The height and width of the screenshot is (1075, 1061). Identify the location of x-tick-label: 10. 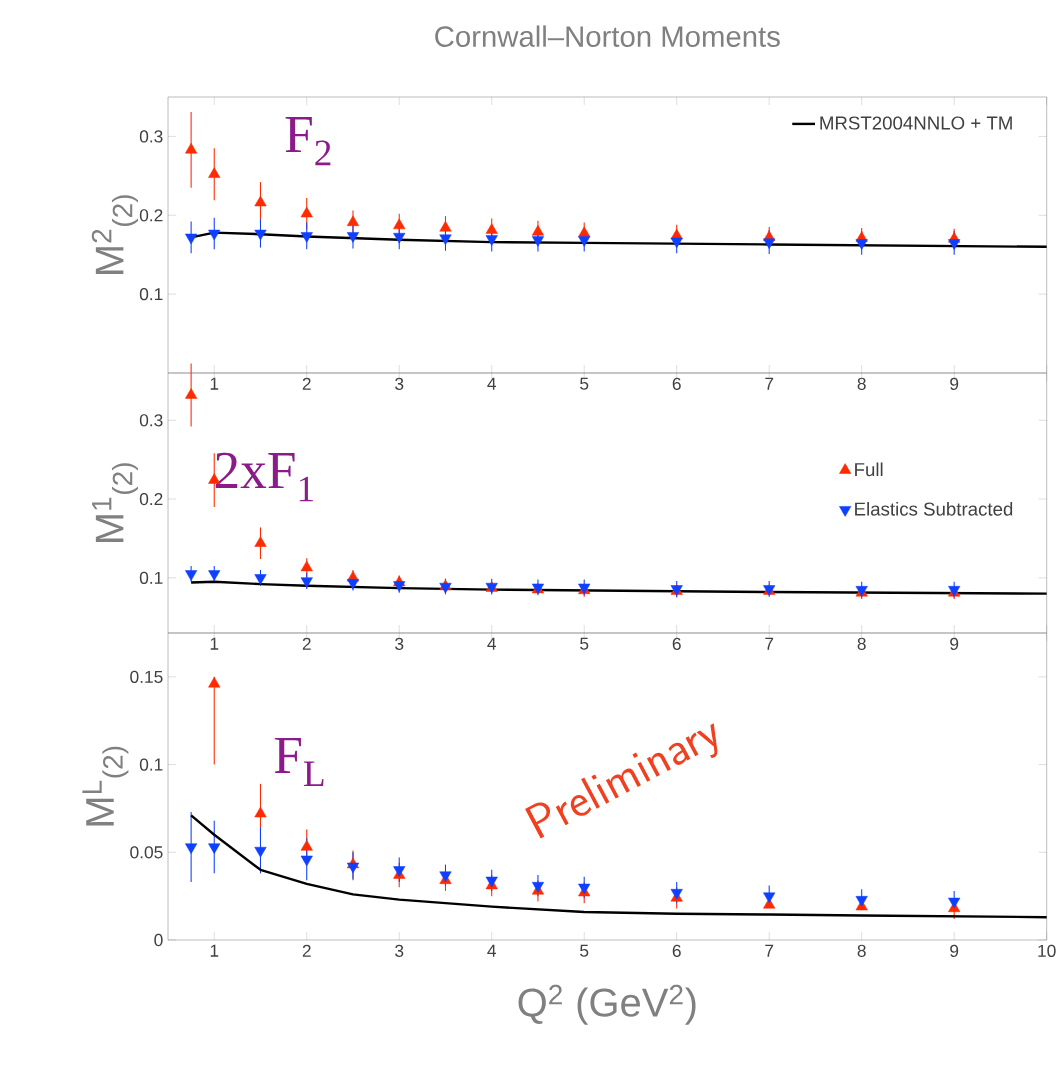
(1047, 950).